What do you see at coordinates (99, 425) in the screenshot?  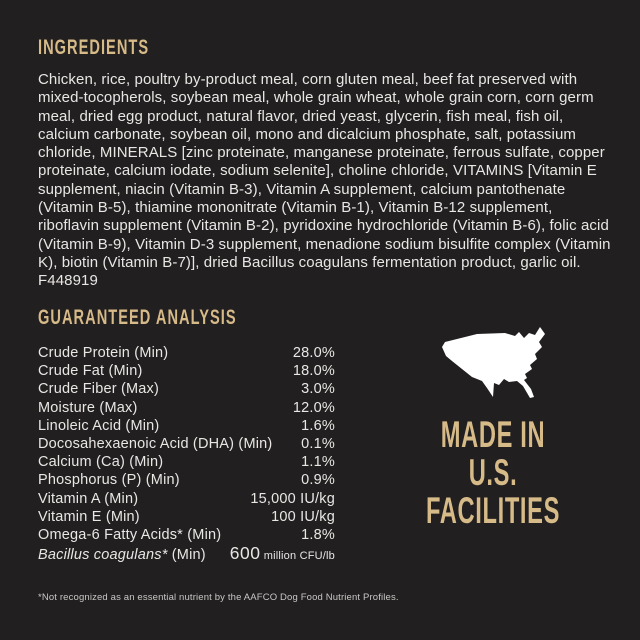 I see `analysis-label: Linoleic Acid (Min)` at bounding box center [99, 425].